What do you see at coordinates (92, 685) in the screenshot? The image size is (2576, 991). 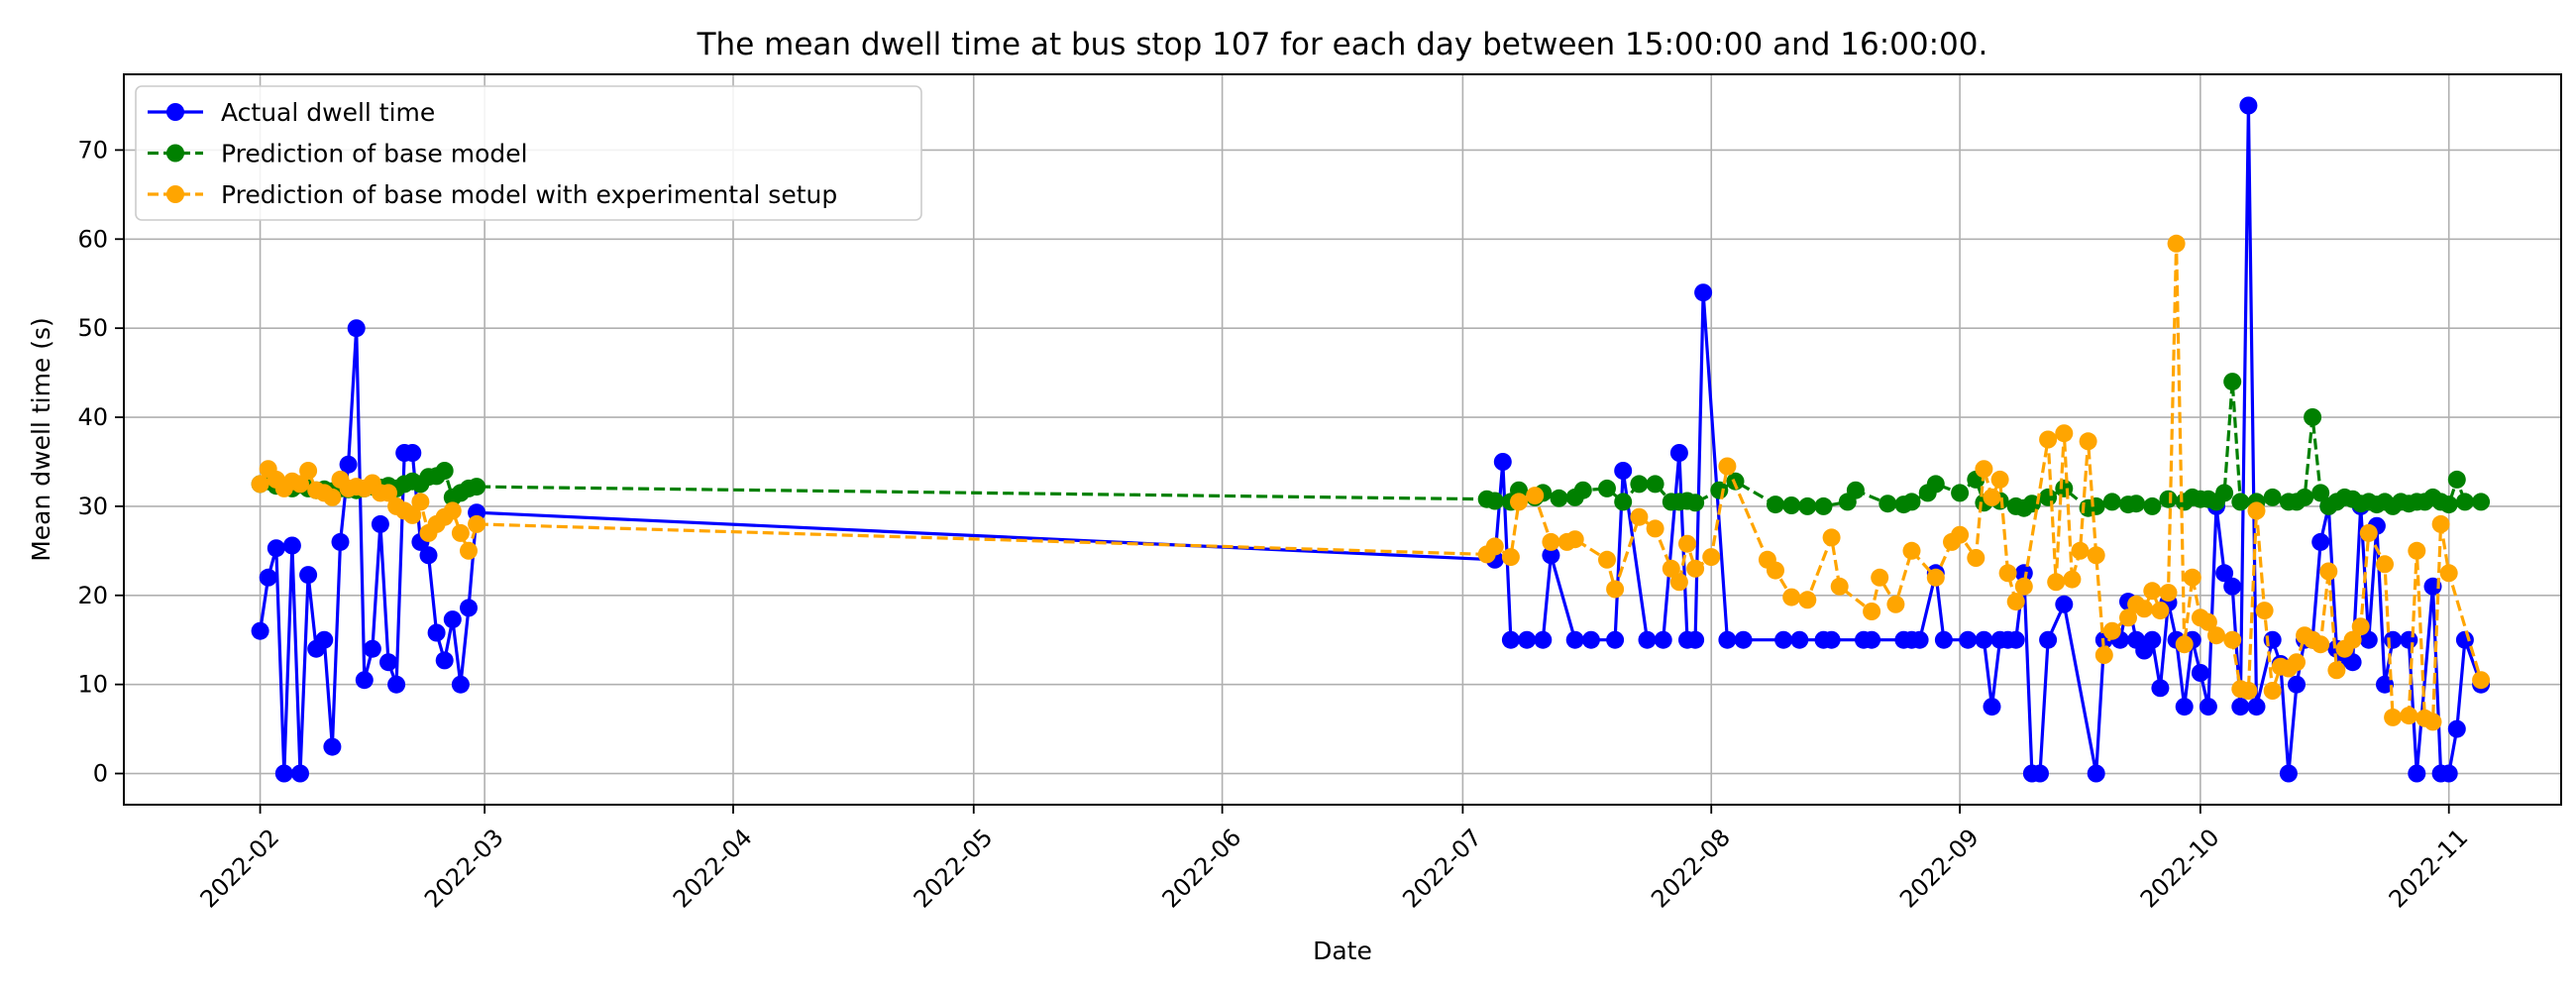 I see `y-tick-label: 10` at bounding box center [92, 685].